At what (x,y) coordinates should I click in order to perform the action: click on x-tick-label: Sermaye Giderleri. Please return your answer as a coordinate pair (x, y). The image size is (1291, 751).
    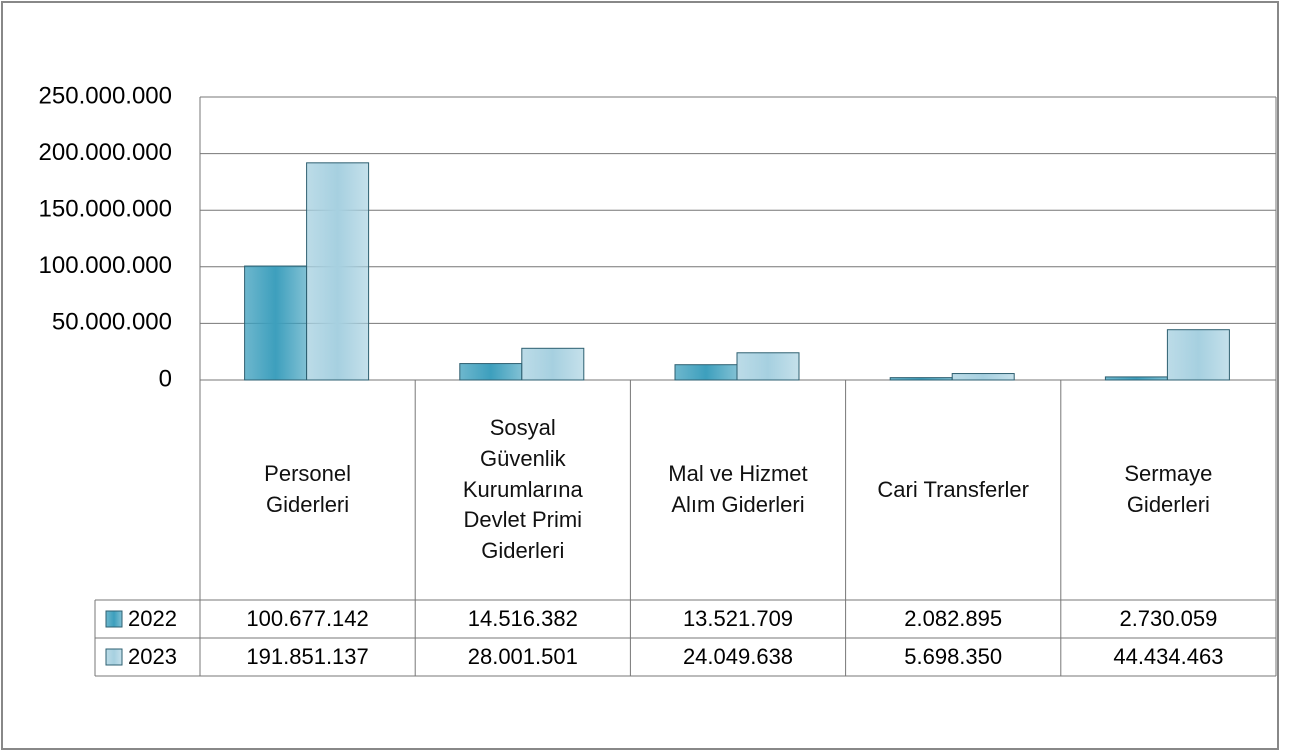
    Looking at the image, I should click on (1168, 490).